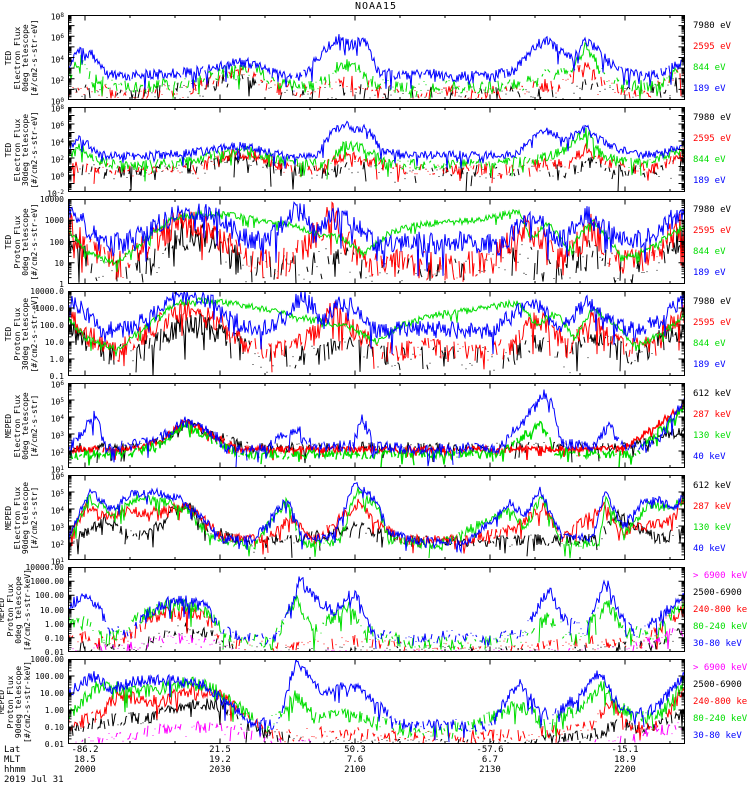 The width and height of the screenshot is (750, 800). What do you see at coordinates (54, 727) in the screenshot?
I see `y-tick-label: 0.10` at bounding box center [54, 727].